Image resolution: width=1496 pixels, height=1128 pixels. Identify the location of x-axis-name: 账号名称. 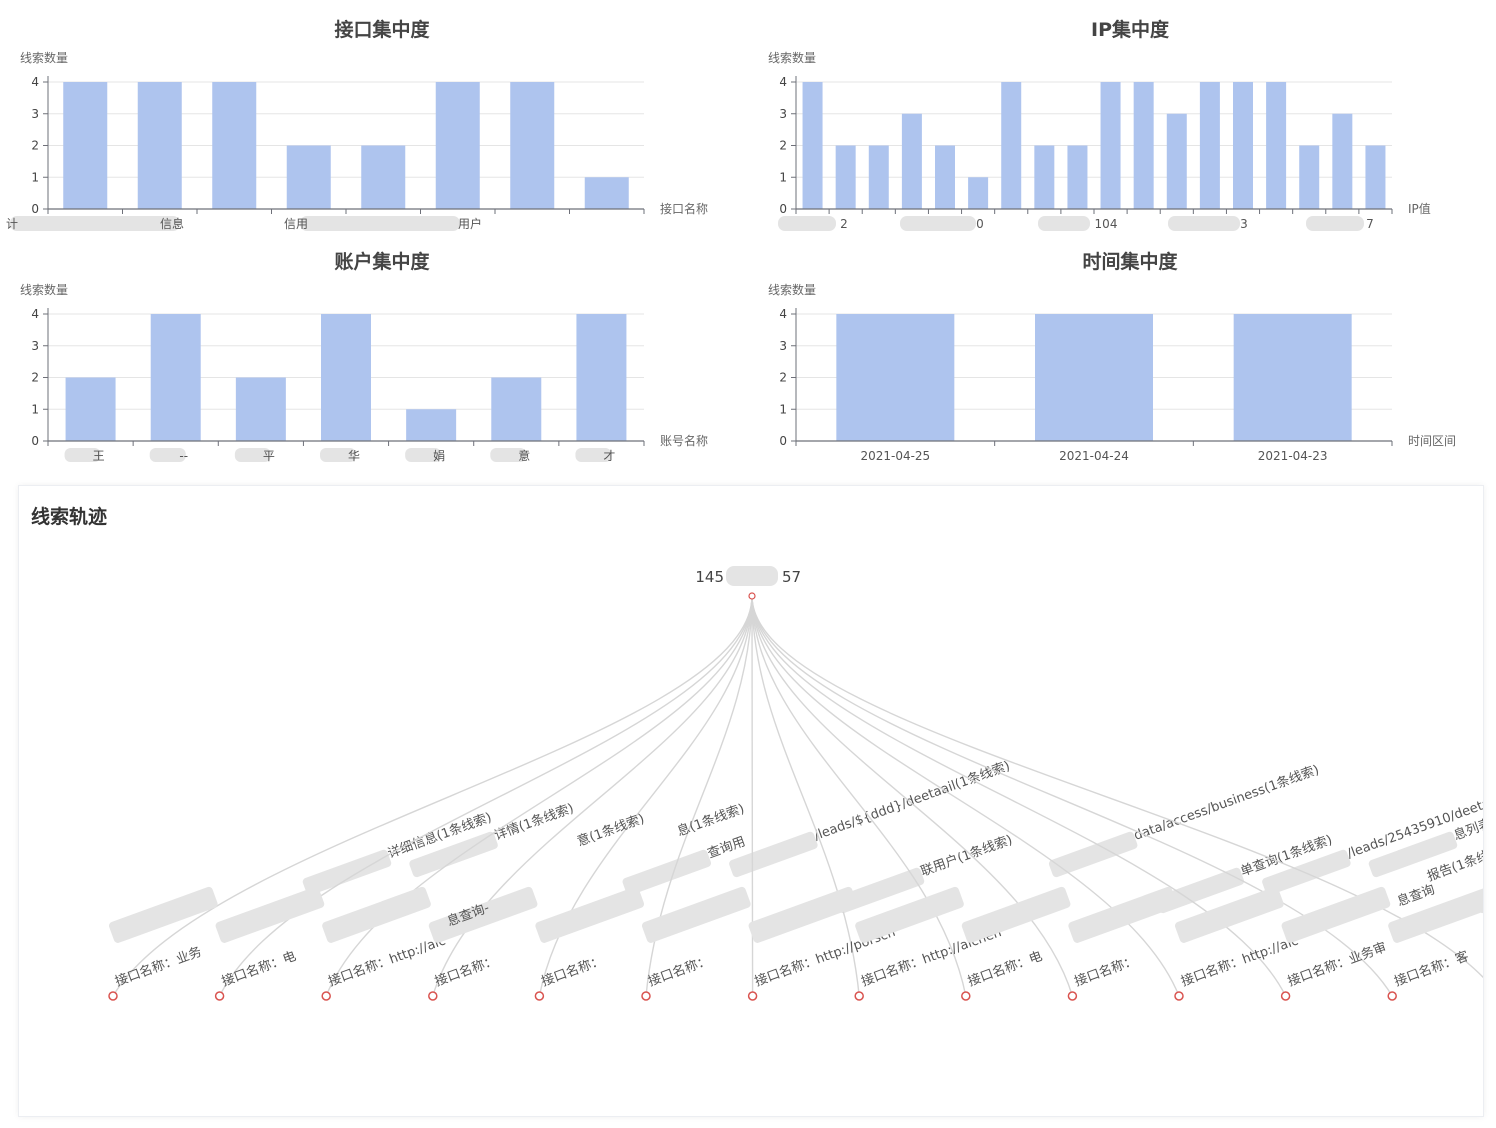
(684, 440).